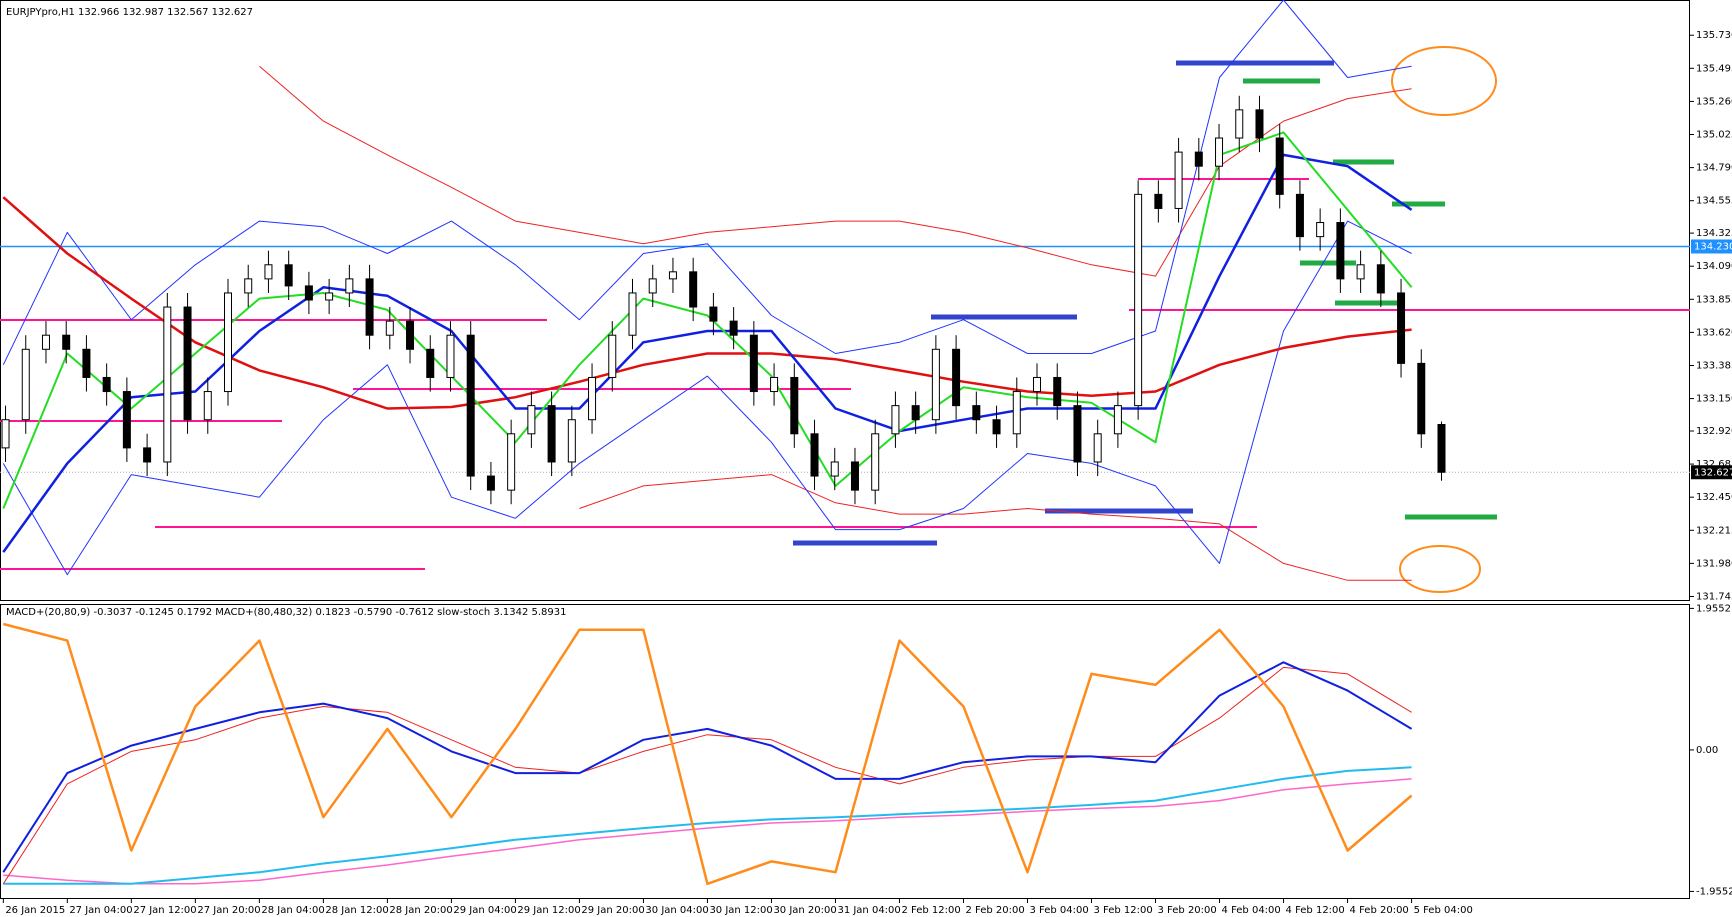 Image resolution: width=1732 pixels, height=917 pixels. What do you see at coordinates (548, 910) in the screenshot?
I see `x-tick-label: 29 Jan 12:00` at bounding box center [548, 910].